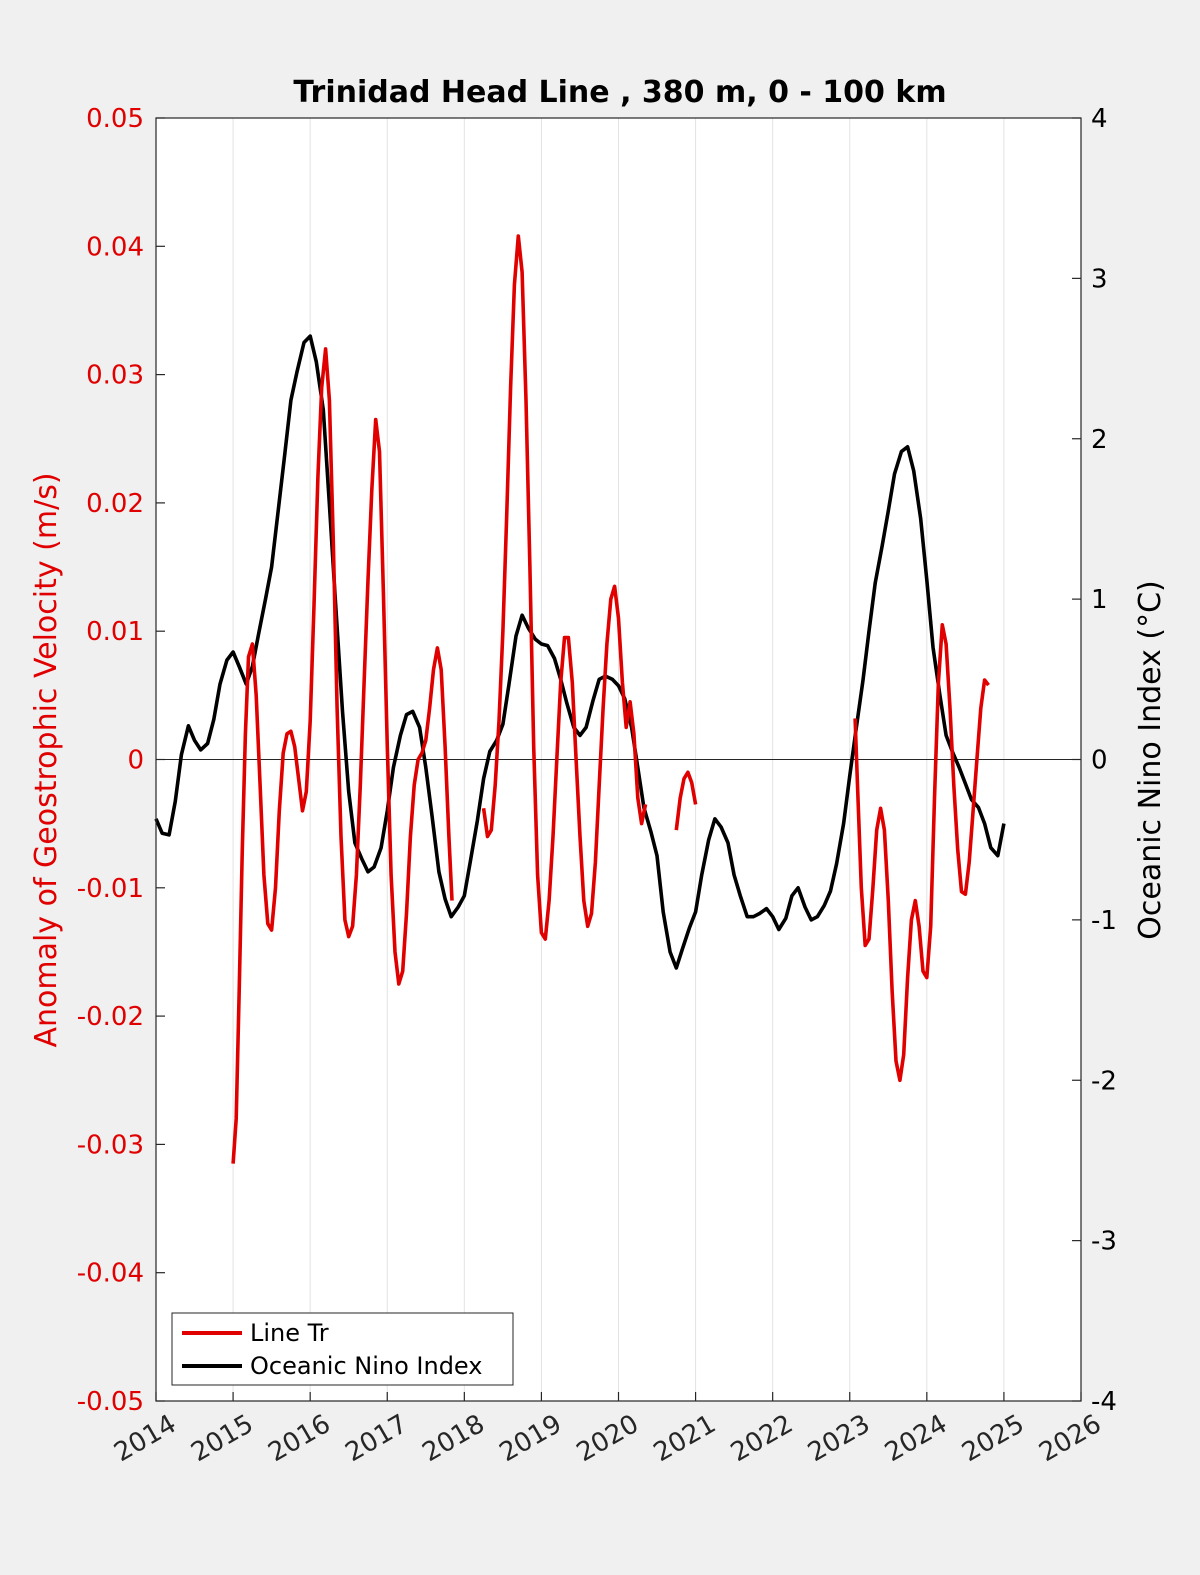 This screenshot has height=1575, width=1200. Describe the element at coordinates (110, 1145) in the screenshot. I see `left-tick-label: -0.03` at that location.